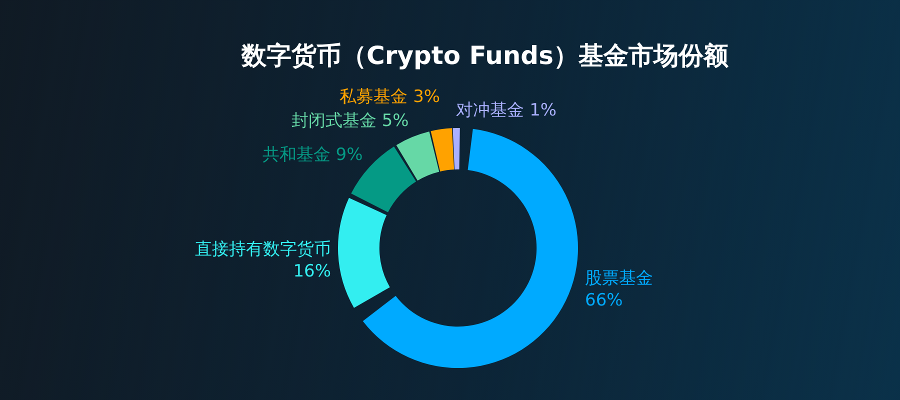 This screenshot has height=400, width=900. What do you see at coordinates (619, 278) in the screenshot?
I see `slice-label: 股票基金` at bounding box center [619, 278].